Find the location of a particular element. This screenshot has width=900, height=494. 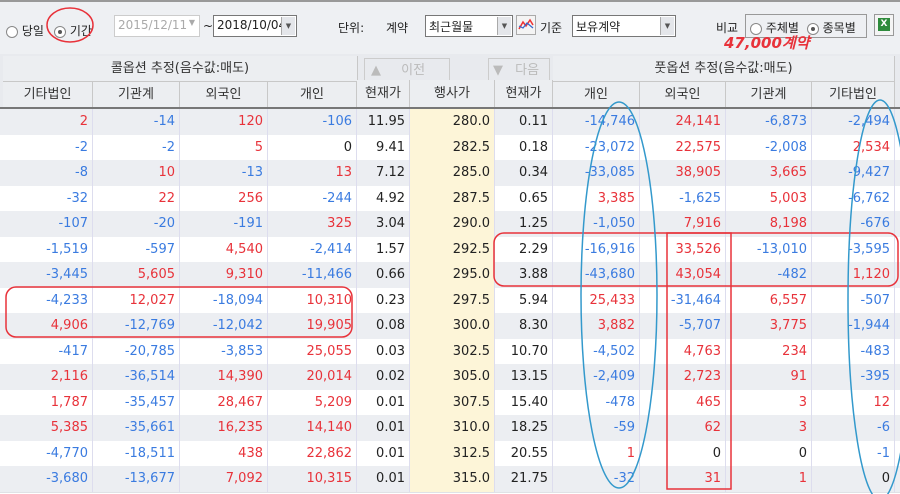

table-cell: -16,916 is located at coordinates (596, 249).